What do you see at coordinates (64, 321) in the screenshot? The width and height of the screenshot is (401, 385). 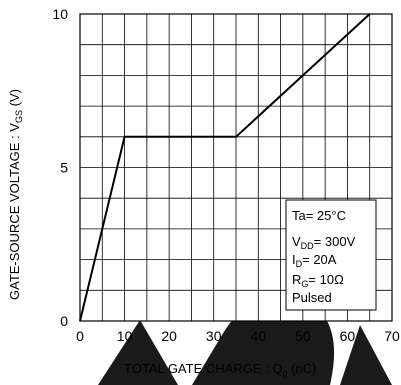 I see `y-tick-label: 0` at bounding box center [64, 321].